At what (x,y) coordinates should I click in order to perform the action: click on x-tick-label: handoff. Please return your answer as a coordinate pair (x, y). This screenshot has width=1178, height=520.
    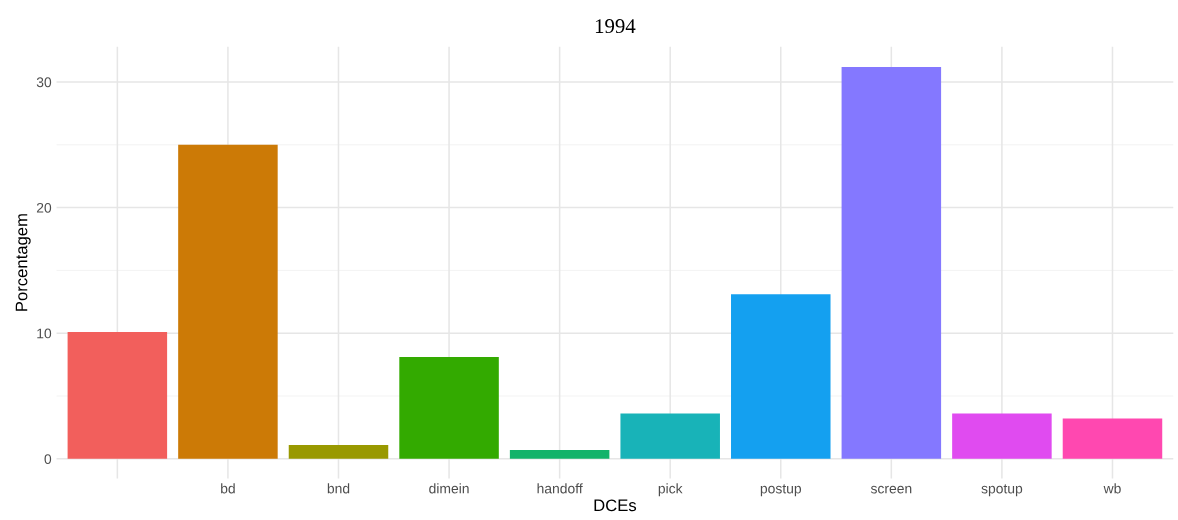
    Looking at the image, I should click on (560, 488).